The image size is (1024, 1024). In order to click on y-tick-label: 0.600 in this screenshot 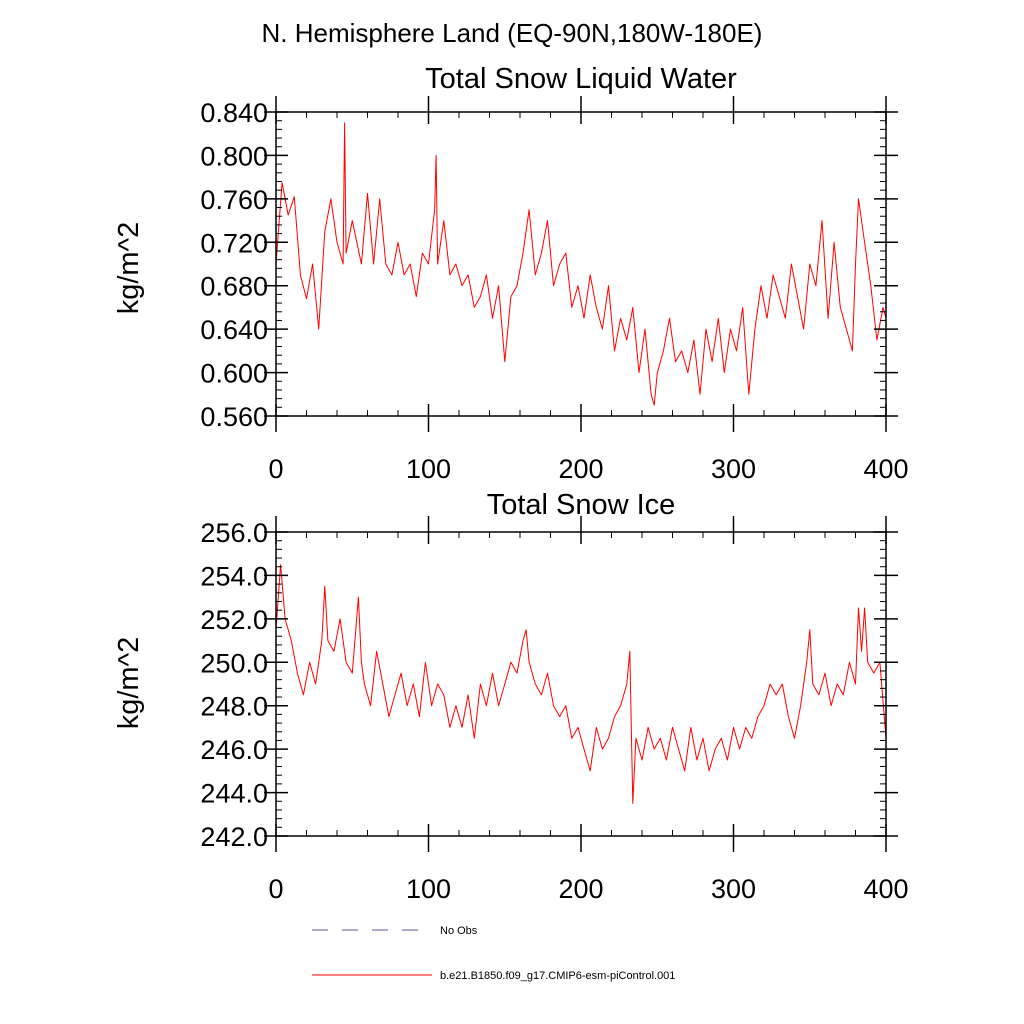, I will do `click(234, 374)`.